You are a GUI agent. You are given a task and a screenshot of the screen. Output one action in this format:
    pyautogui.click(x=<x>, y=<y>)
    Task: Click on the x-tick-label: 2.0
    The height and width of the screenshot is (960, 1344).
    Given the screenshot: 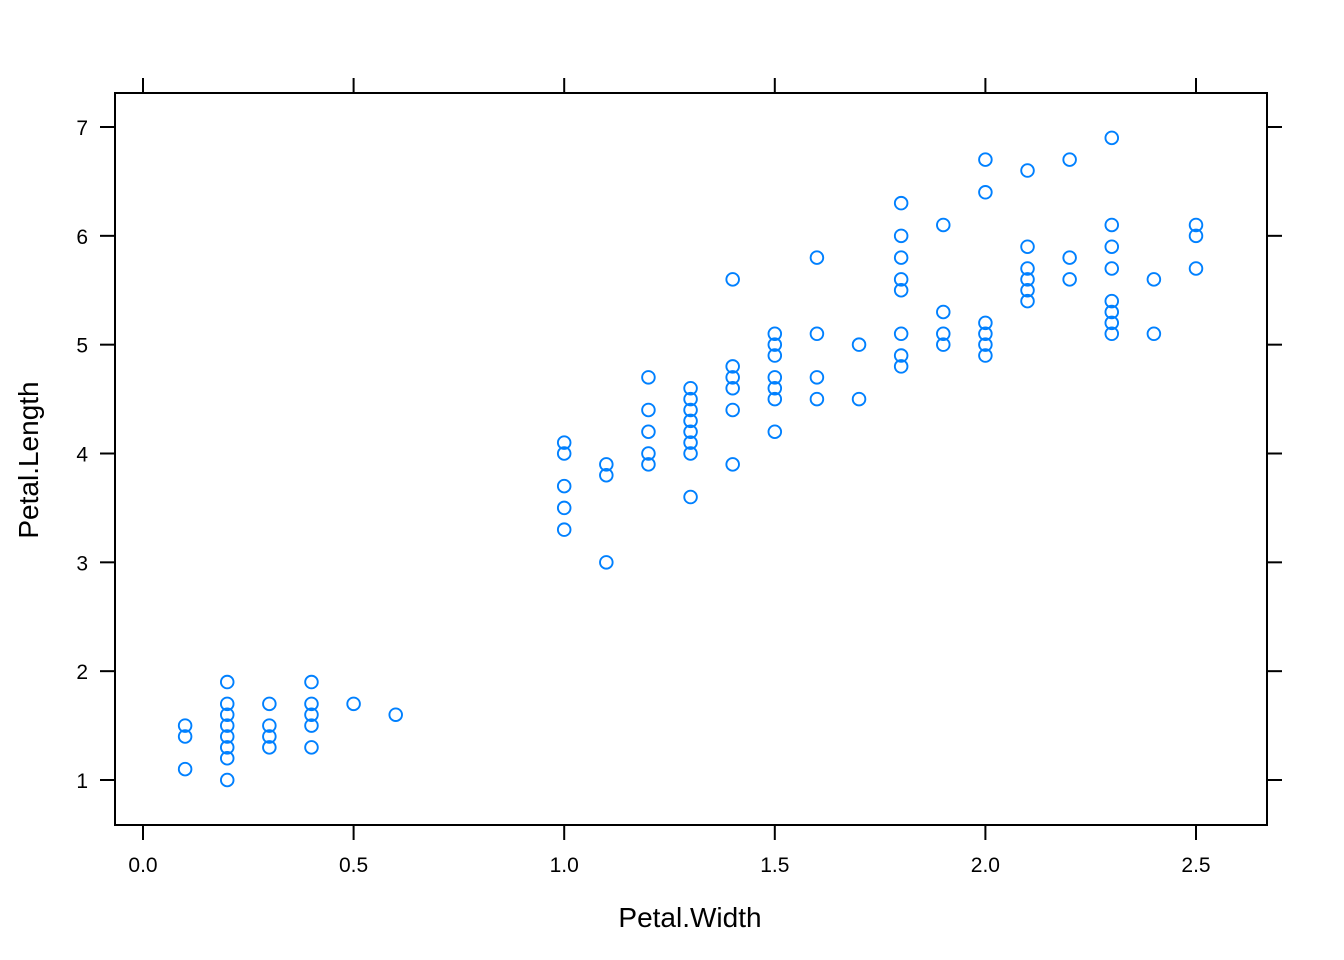 What is the action you would take?
    pyautogui.click(x=985, y=865)
    